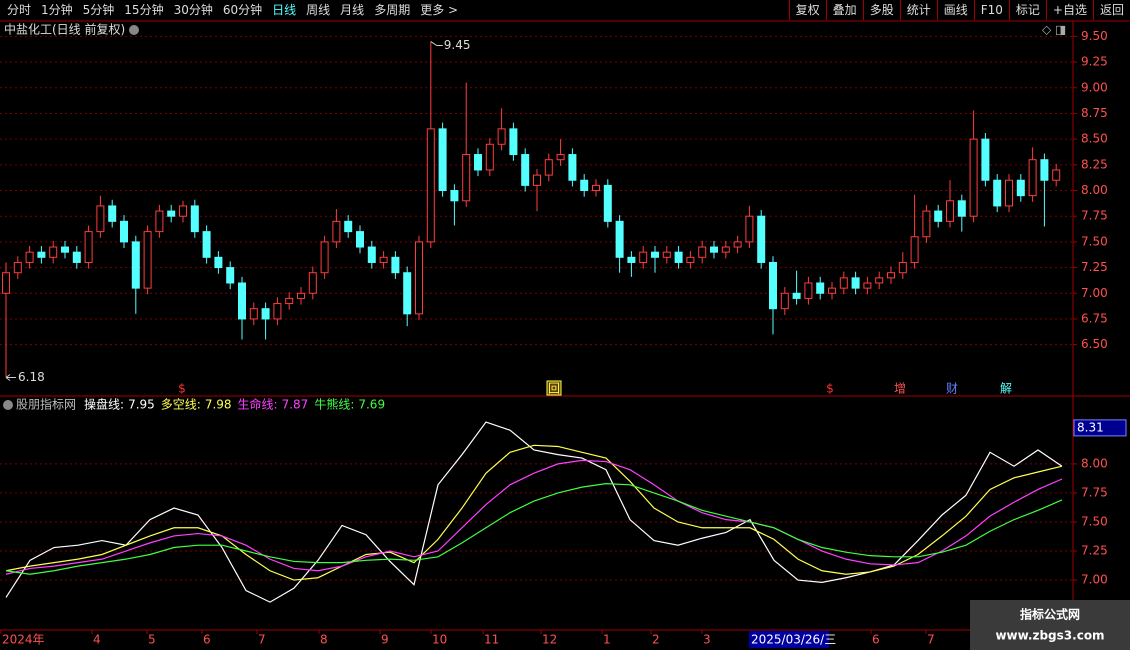 This screenshot has width=1130, height=650. I want to click on period-toolbar: 分时 1分钟 5分钟 15分钟 30分钟 60分钟 日线 周线 月线 多周期 更多 >, so click(232, 10).